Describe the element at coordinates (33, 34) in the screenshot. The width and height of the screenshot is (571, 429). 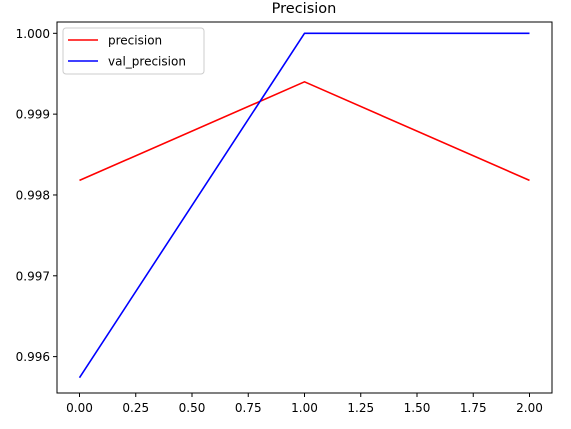
I see `y-tick-label: 1.000` at that location.